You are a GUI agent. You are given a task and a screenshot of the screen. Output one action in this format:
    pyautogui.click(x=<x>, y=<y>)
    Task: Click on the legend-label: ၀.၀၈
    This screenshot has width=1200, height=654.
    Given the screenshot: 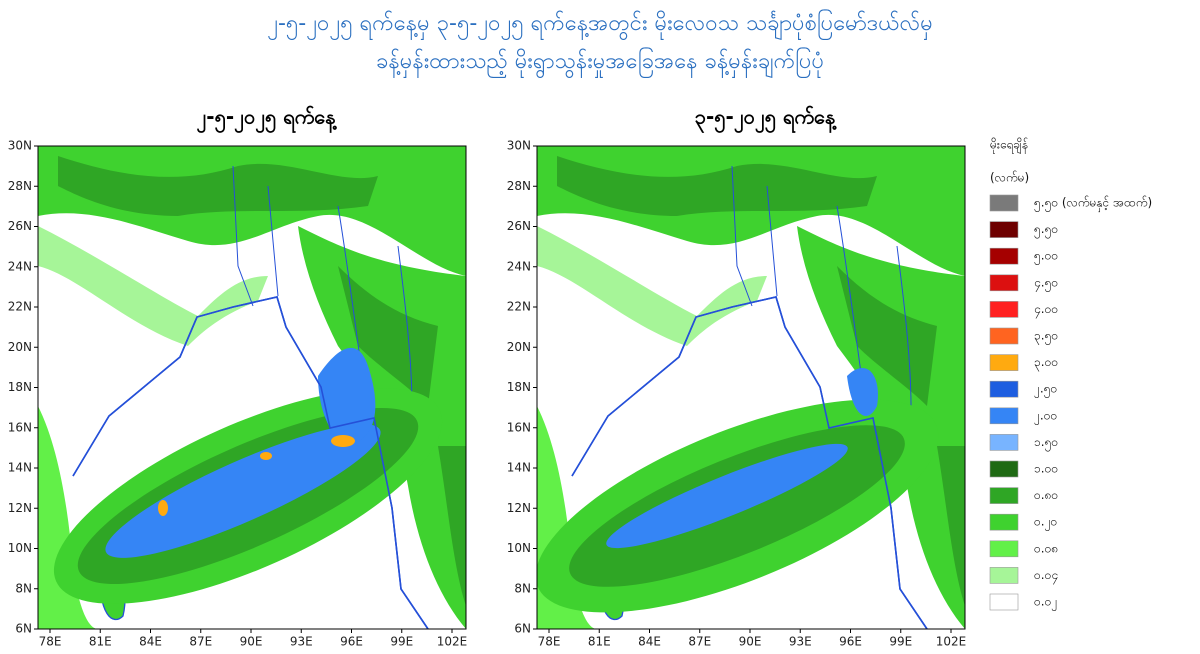 What is the action you would take?
    pyautogui.click(x=1046, y=548)
    